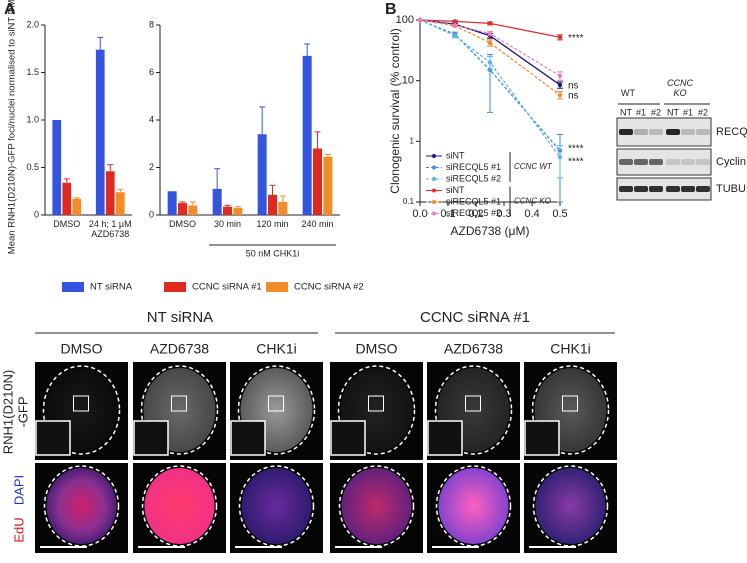 This screenshot has height=563, width=747. What do you see at coordinates (151, 72) in the screenshot?
I see `y-tick-label: 6` at bounding box center [151, 72].